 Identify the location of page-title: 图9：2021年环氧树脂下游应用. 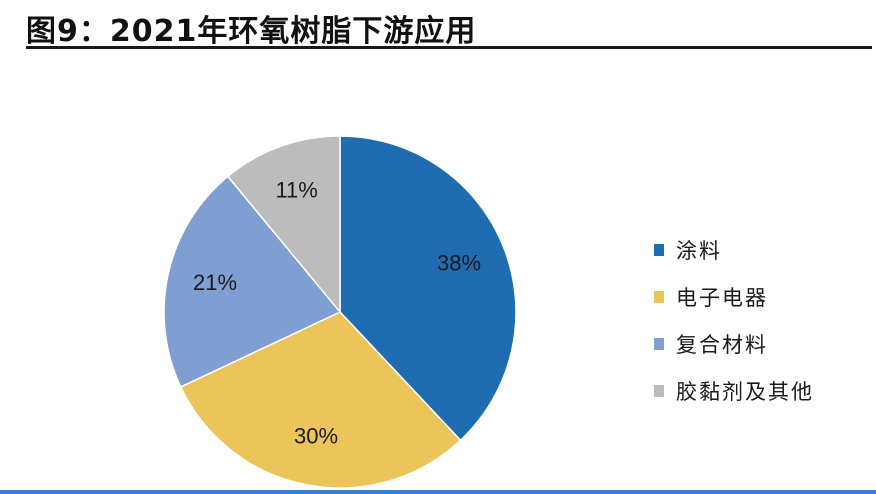
(251, 31).